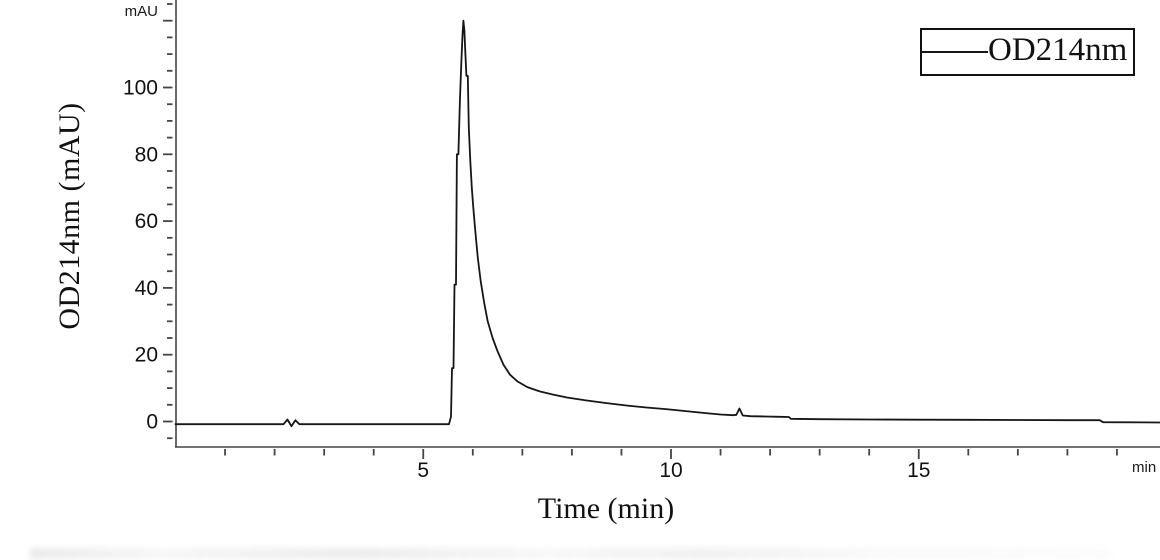 This screenshot has width=1160, height=560. What do you see at coordinates (955, 52) in the screenshot?
I see `legend-line-sample` at bounding box center [955, 52].